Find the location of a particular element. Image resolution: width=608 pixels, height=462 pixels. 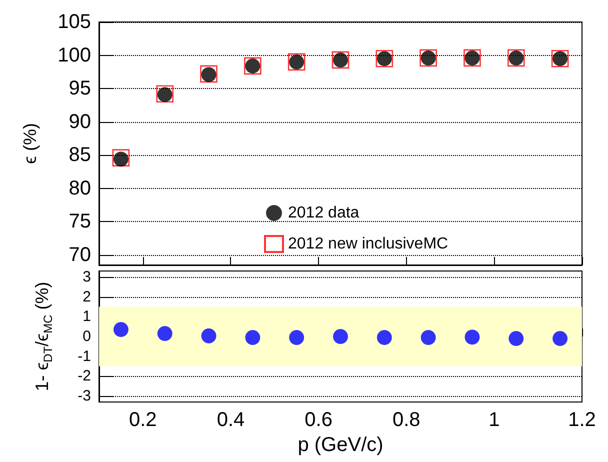

y-tick-label: -1 is located at coordinates (84, 356).